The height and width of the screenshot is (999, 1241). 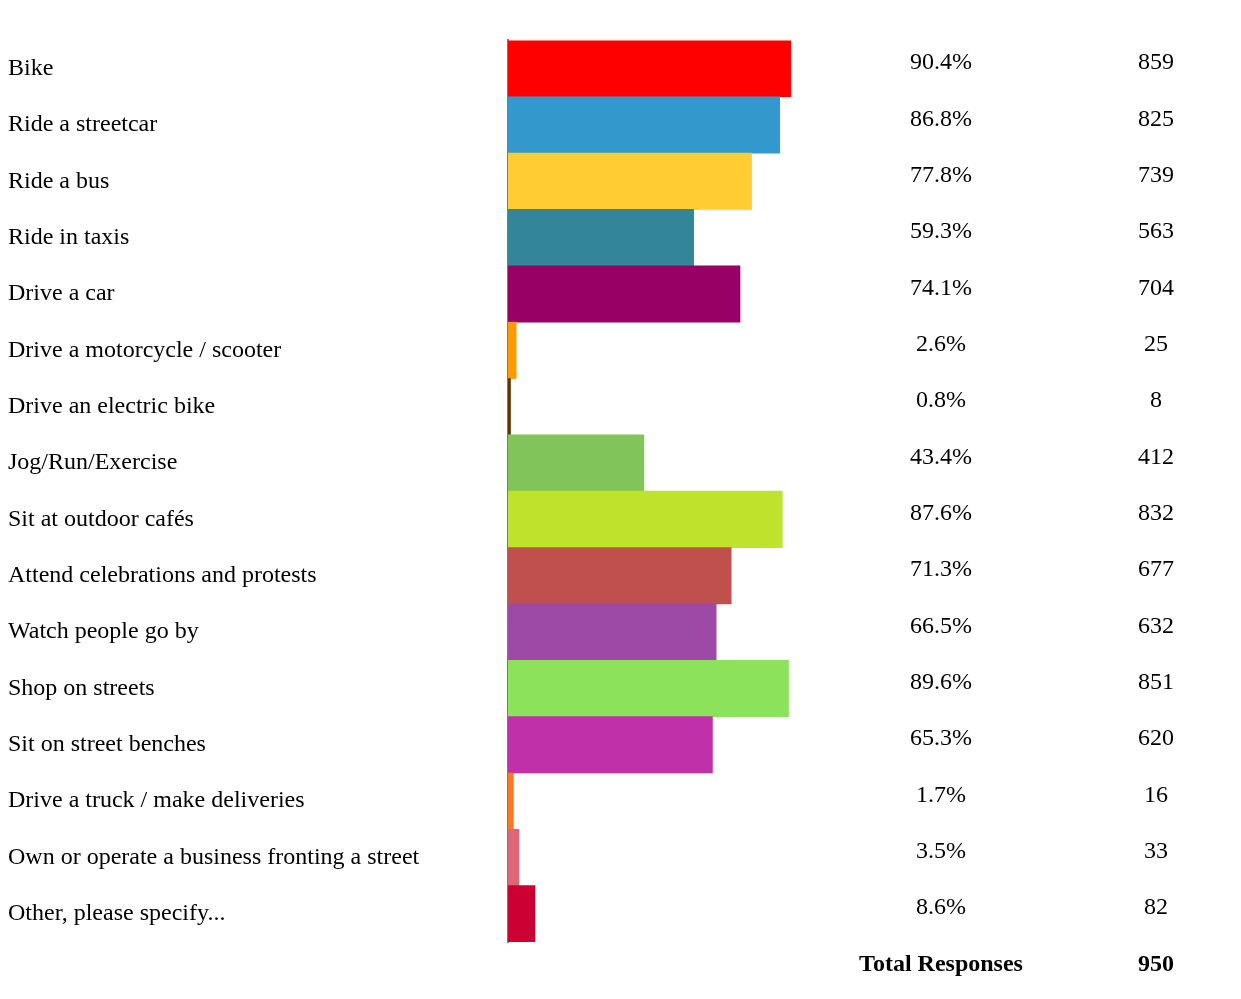 What do you see at coordinates (112, 404) in the screenshot?
I see `y-tick-label: Drive an electric bike` at bounding box center [112, 404].